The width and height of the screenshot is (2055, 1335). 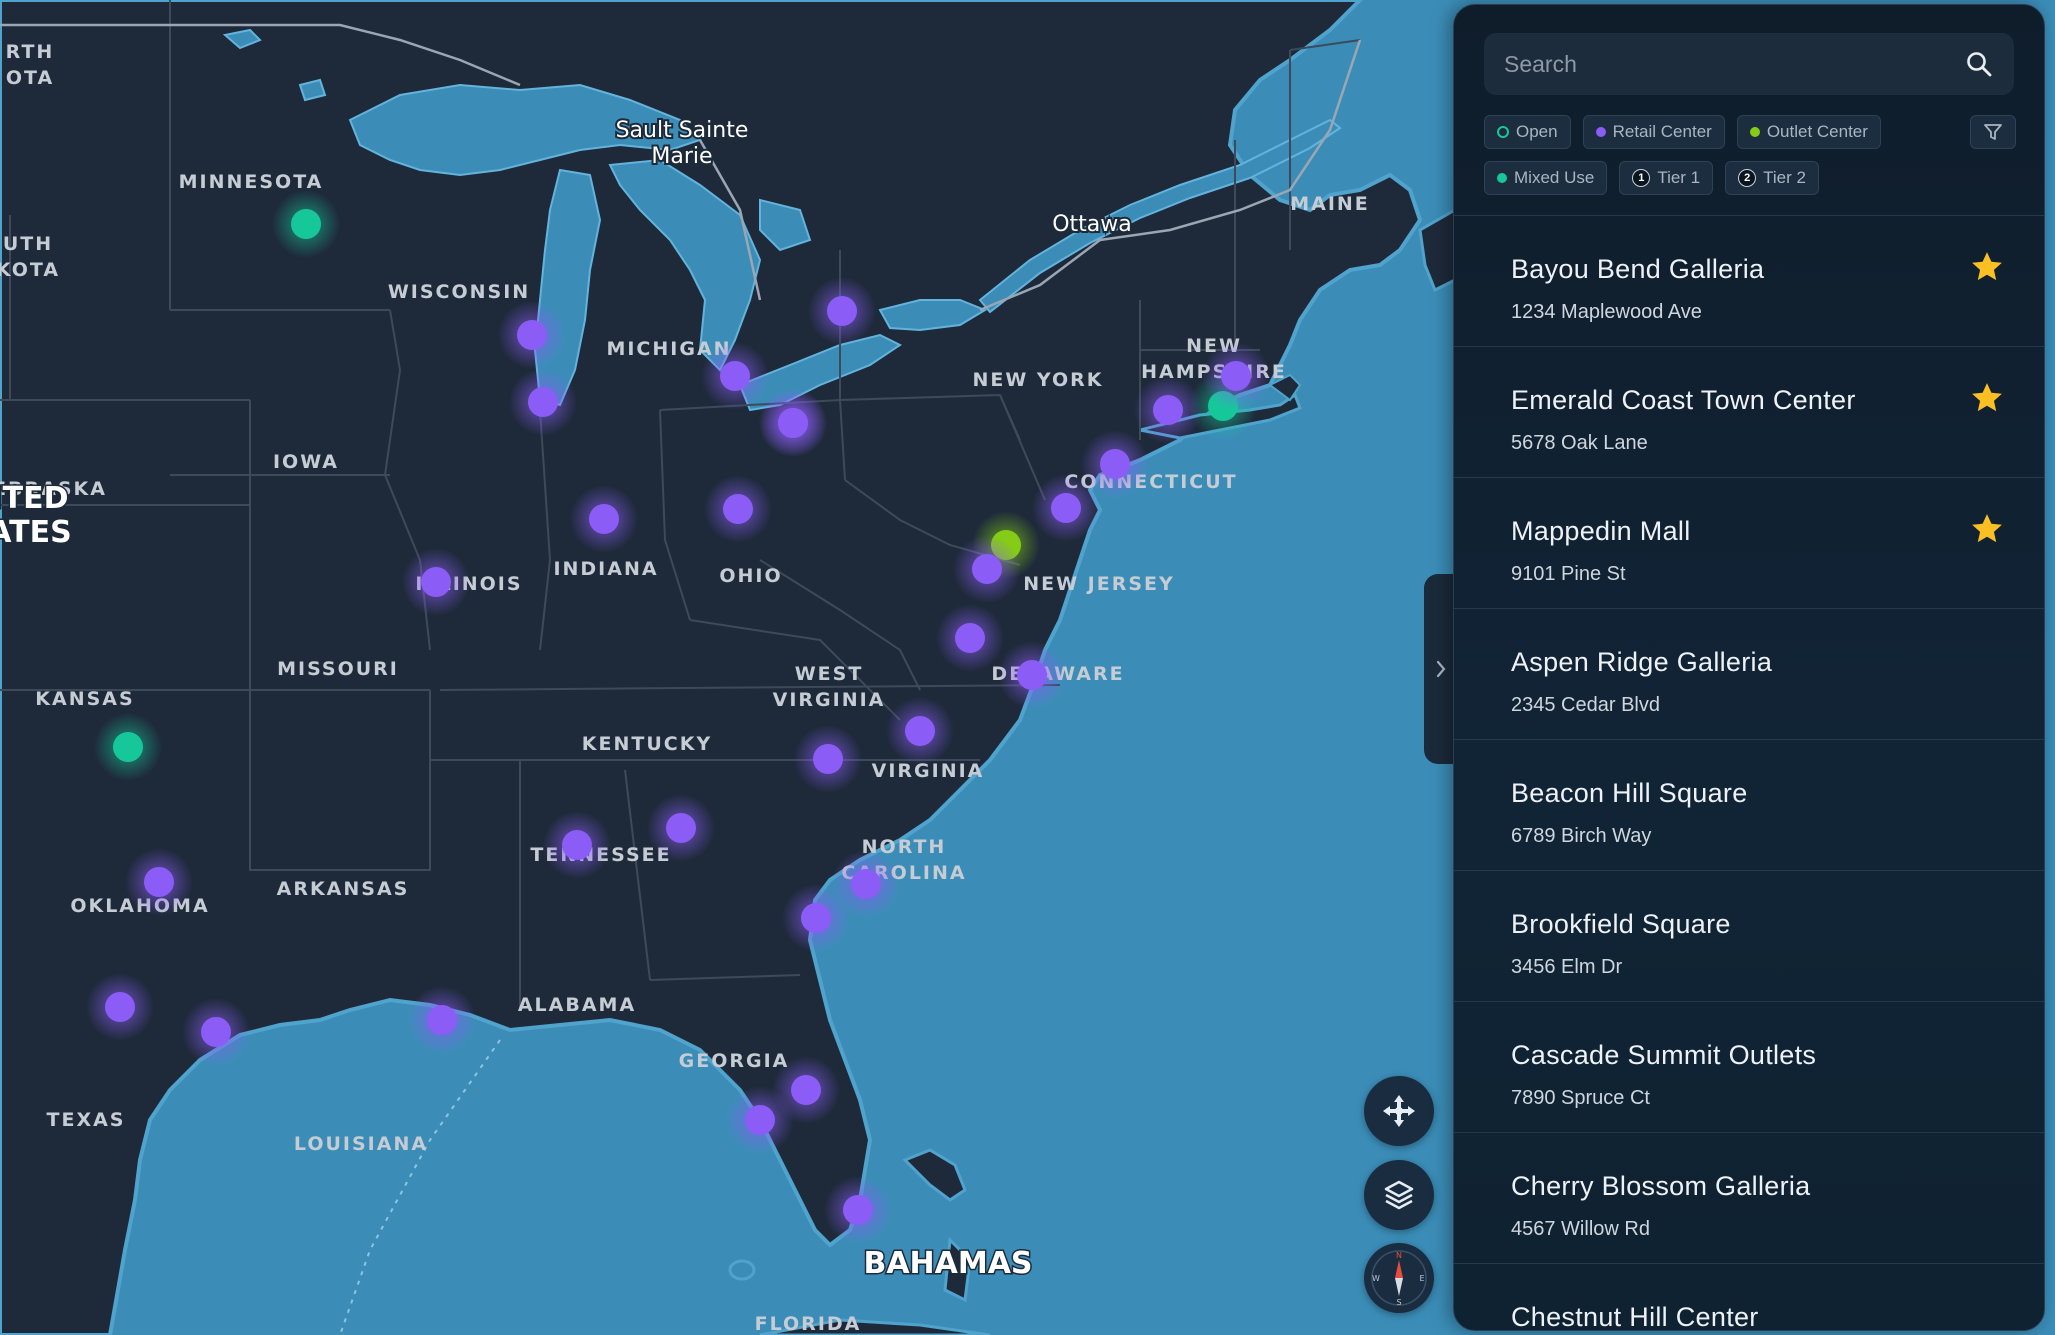 I want to click on filter-chip-tier-2: 2 Tier 2, so click(x=1772, y=178).